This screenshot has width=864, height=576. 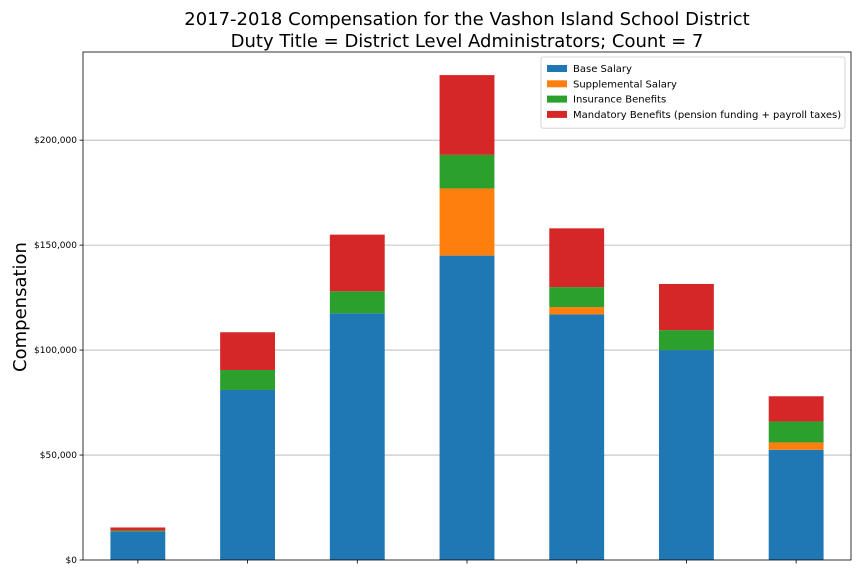 I want to click on y-tick-label-4: $200,000, so click(x=55, y=141).